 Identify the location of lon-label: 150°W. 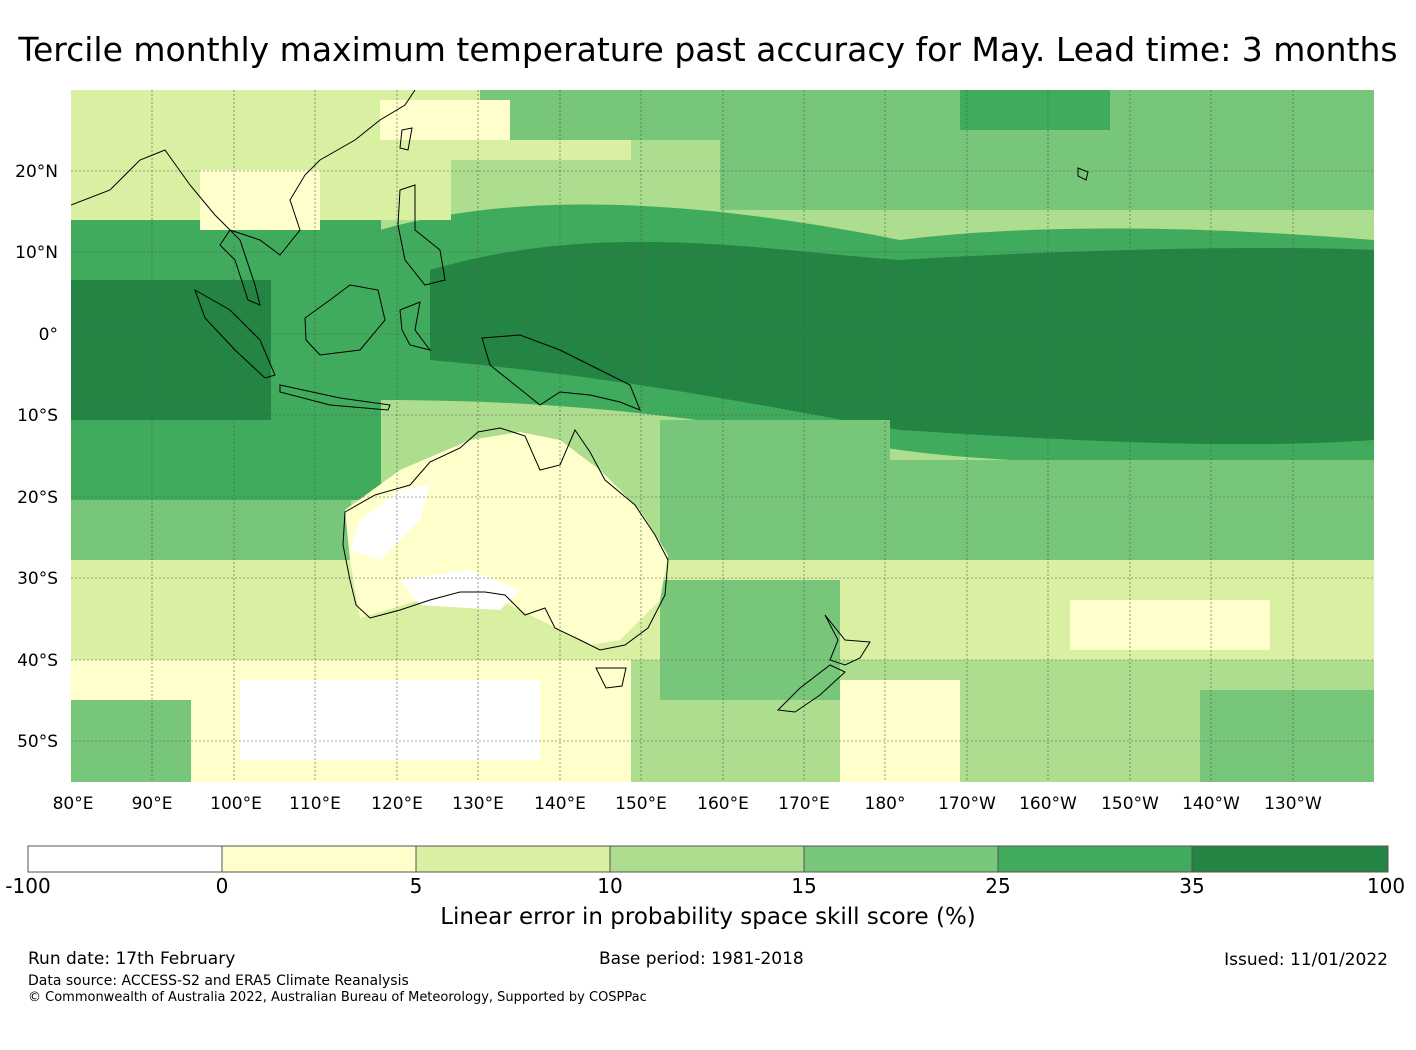
(1130, 804).